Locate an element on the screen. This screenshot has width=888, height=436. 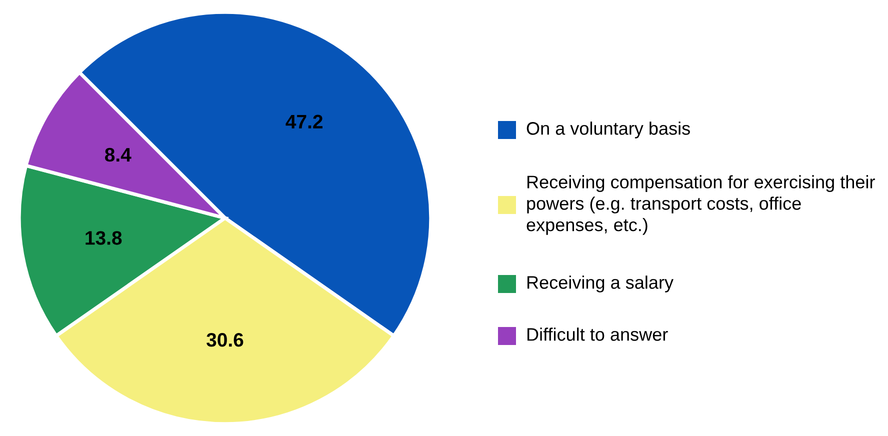
data-label: 13.8 is located at coordinates (104, 238).